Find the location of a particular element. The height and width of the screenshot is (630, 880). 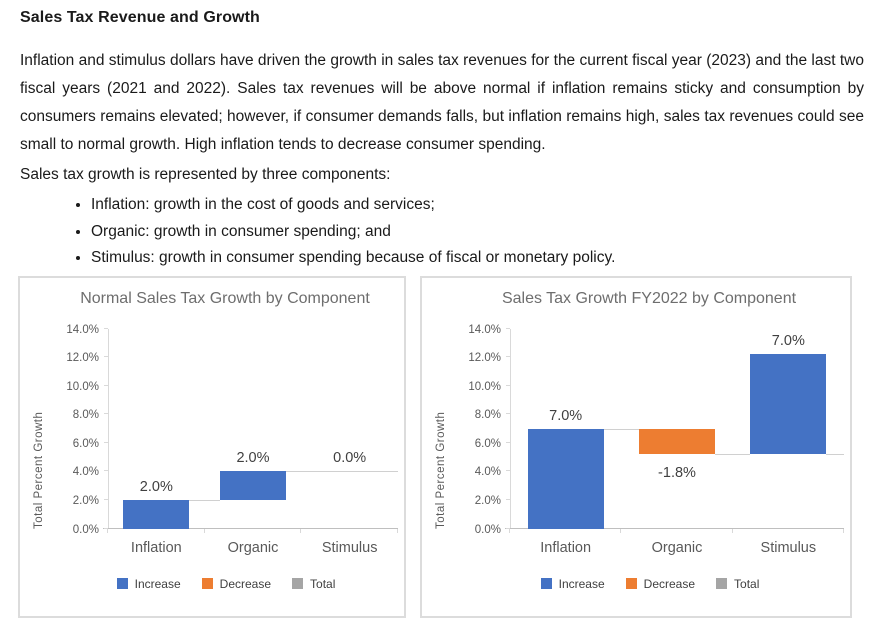

chart-title: Normal Sales Tax Growth by Component is located at coordinates (225, 298).